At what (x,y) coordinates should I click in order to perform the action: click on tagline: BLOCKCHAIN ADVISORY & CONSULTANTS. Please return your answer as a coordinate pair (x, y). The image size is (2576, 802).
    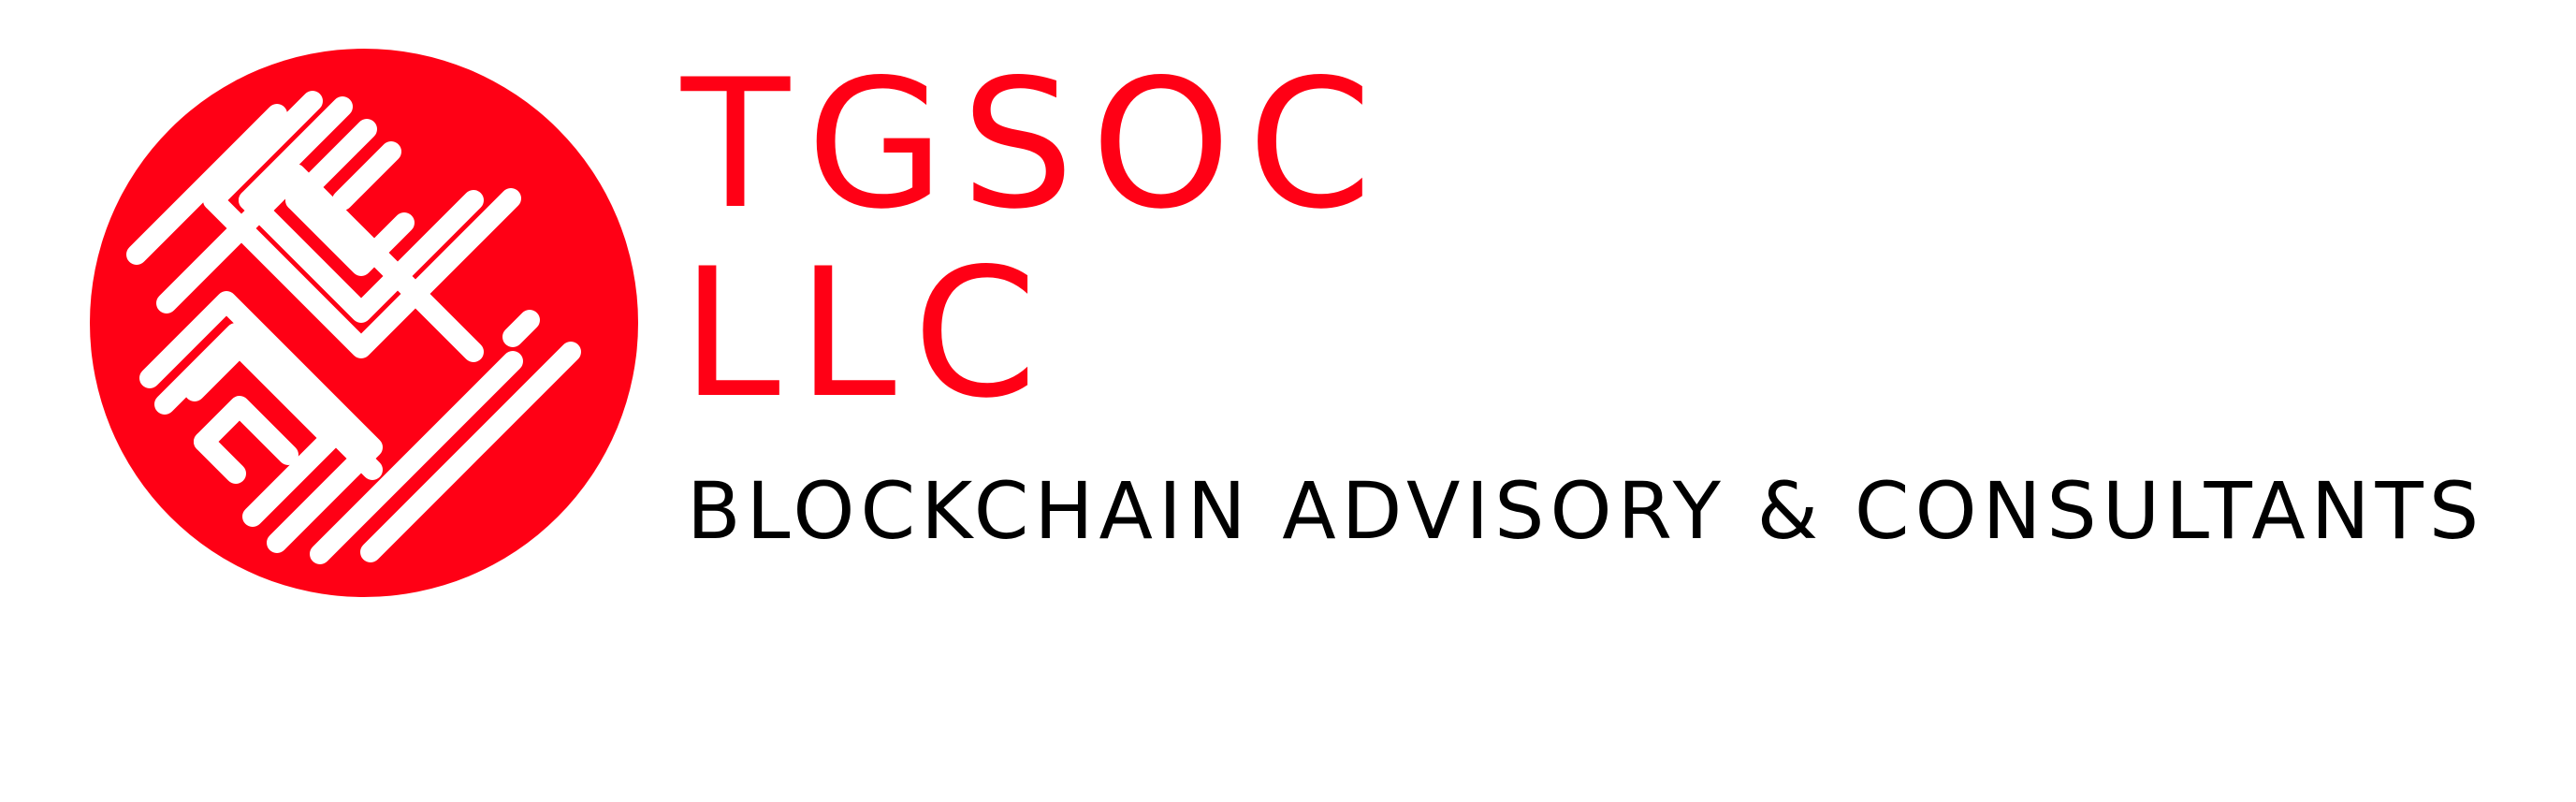
    Looking at the image, I should click on (1586, 511).